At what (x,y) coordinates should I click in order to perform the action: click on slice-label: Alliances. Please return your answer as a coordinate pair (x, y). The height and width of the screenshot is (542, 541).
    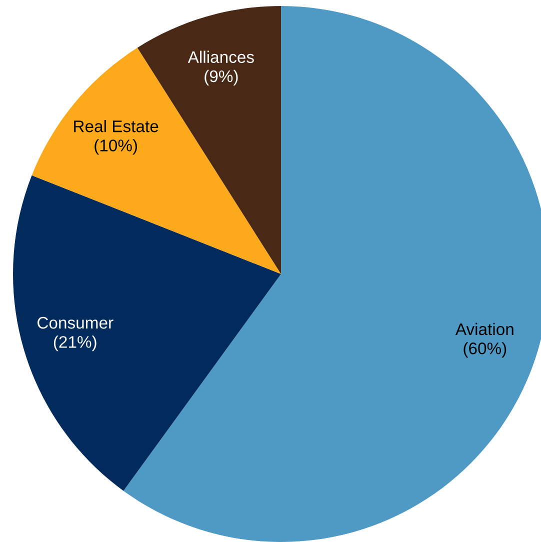
    Looking at the image, I should click on (221, 57).